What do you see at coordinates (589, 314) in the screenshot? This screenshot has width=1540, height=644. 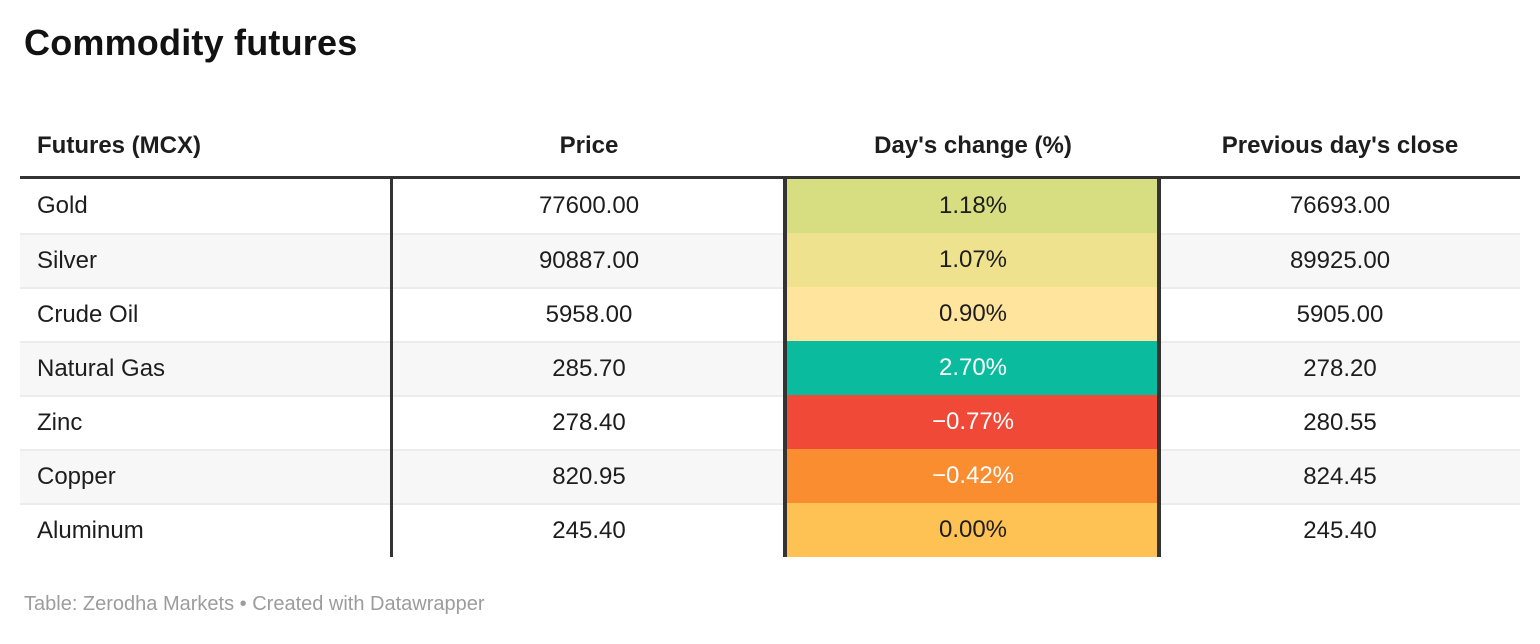 I see `price-cell: 5958.00` at bounding box center [589, 314].